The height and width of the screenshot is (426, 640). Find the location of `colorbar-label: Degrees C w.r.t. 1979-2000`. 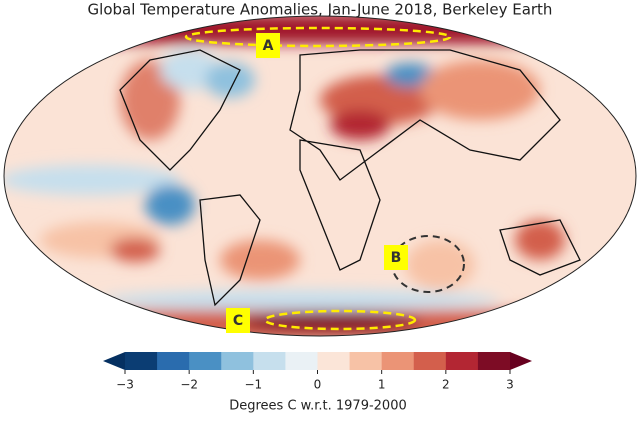

colorbar-label: Degrees C w.r.t. 1979-2000 is located at coordinates (318, 406).